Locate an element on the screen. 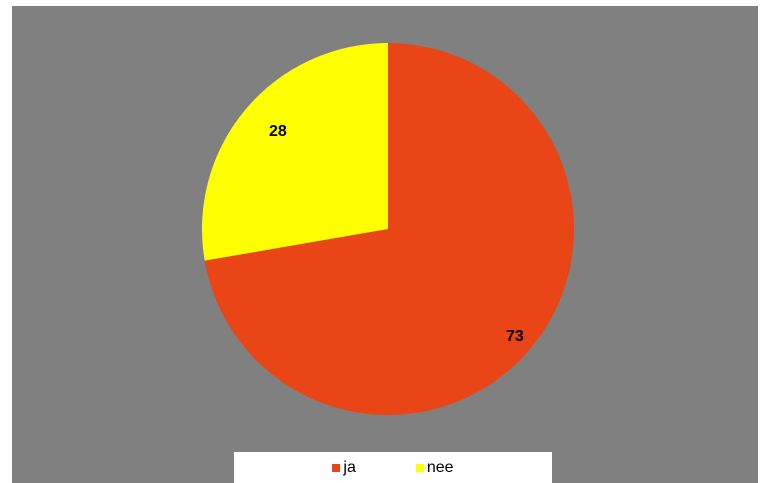 Image resolution: width=764 pixels, height=483 pixels. legend-item-nee: nee is located at coordinates (434, 467).